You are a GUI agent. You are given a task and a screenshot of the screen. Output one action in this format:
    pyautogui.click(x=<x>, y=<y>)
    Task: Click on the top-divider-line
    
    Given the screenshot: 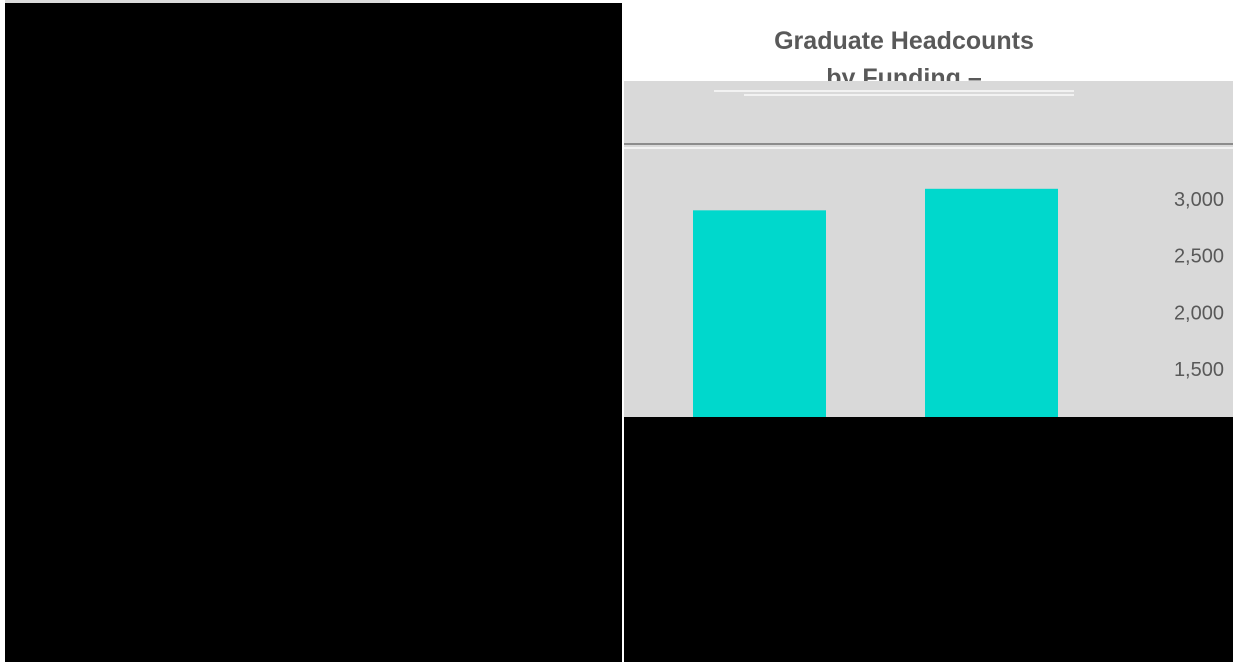 What is the action you would take?
    pyautogui.click(x=197, y=1)
    